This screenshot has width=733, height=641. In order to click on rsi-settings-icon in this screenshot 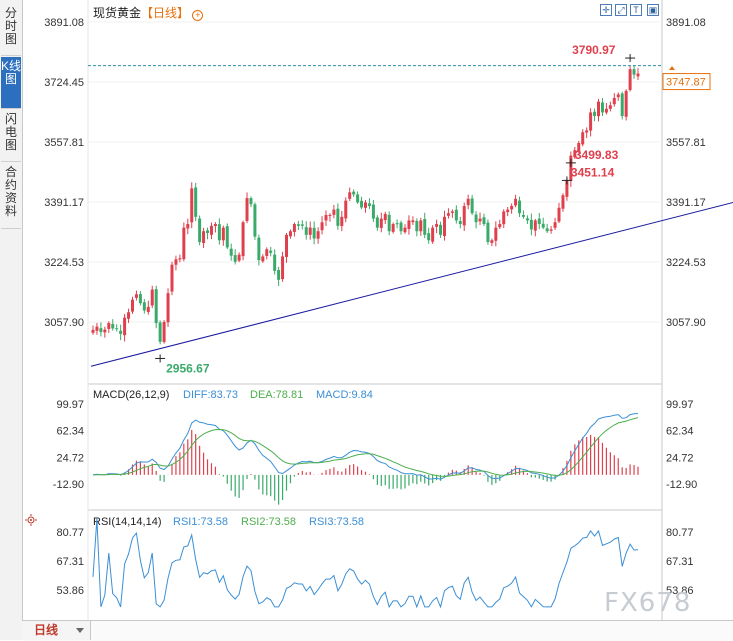, I will do `click(31, 520)`.